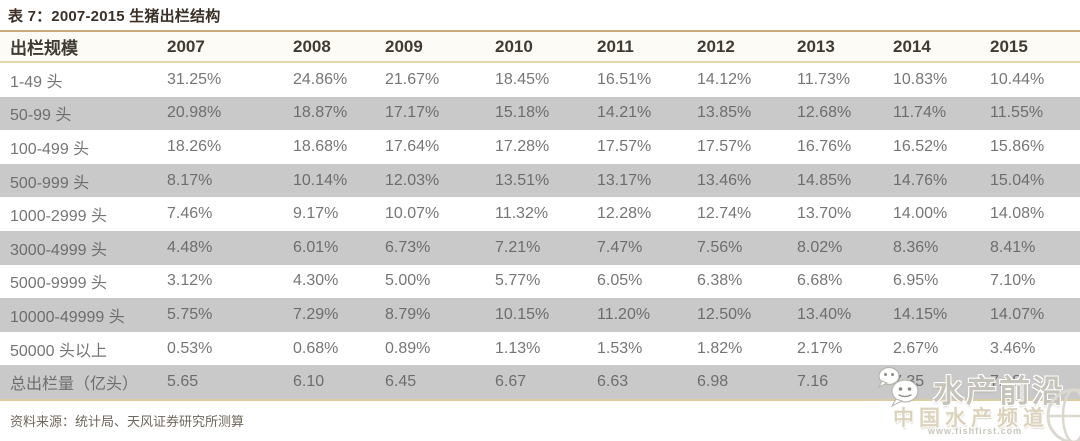 Image resolution: width=1080 pixels, height=441 pixels. What do you see at coordinates (624, 214) in the screenshot?
I see `data-cell: 12.28%` at bounding box center [624, 214].